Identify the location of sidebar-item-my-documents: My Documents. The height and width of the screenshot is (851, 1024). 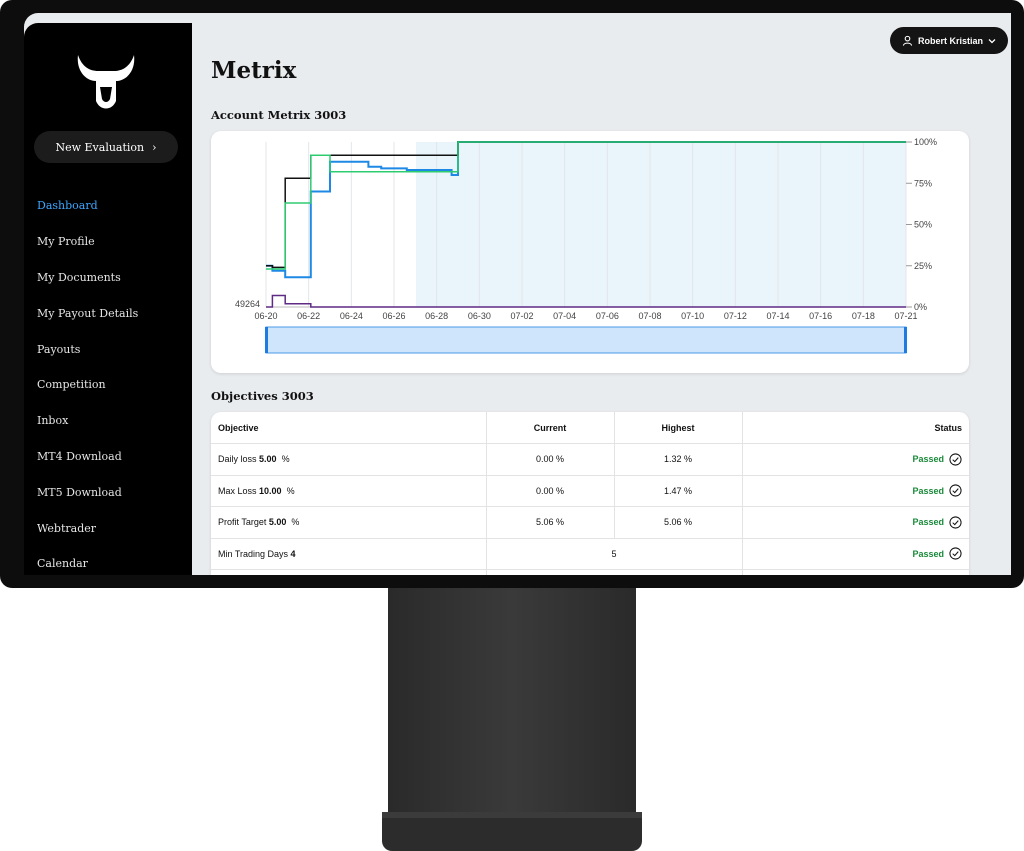
(79, 277).